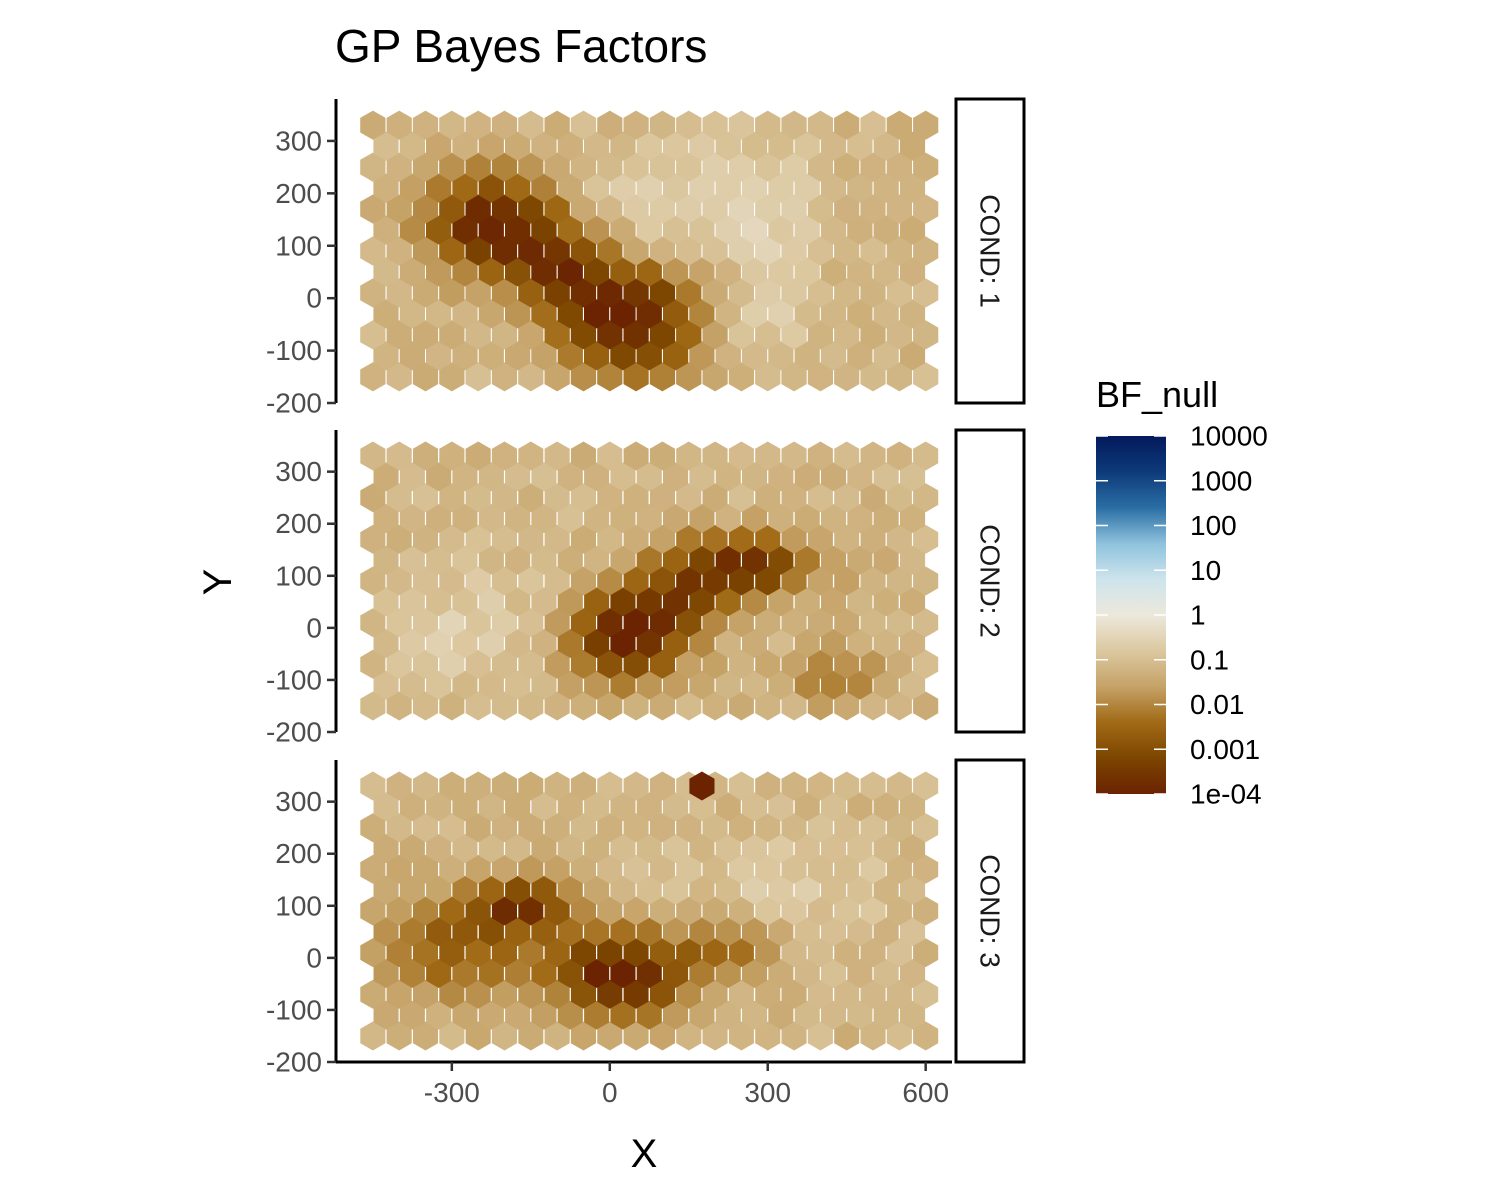 The image size is (1500, 1200). I want to click on y-tick-label: 300, so click(298, 140).